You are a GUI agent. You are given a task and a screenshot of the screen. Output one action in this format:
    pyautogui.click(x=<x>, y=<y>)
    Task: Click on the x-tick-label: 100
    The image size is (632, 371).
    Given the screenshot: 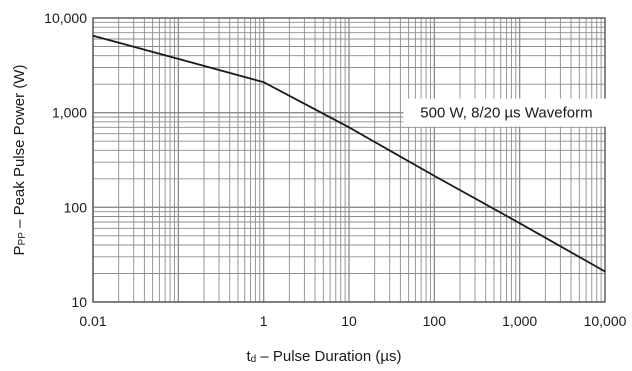 What is the action you would take?
    pyautogui.click(x=435, y=321)
    